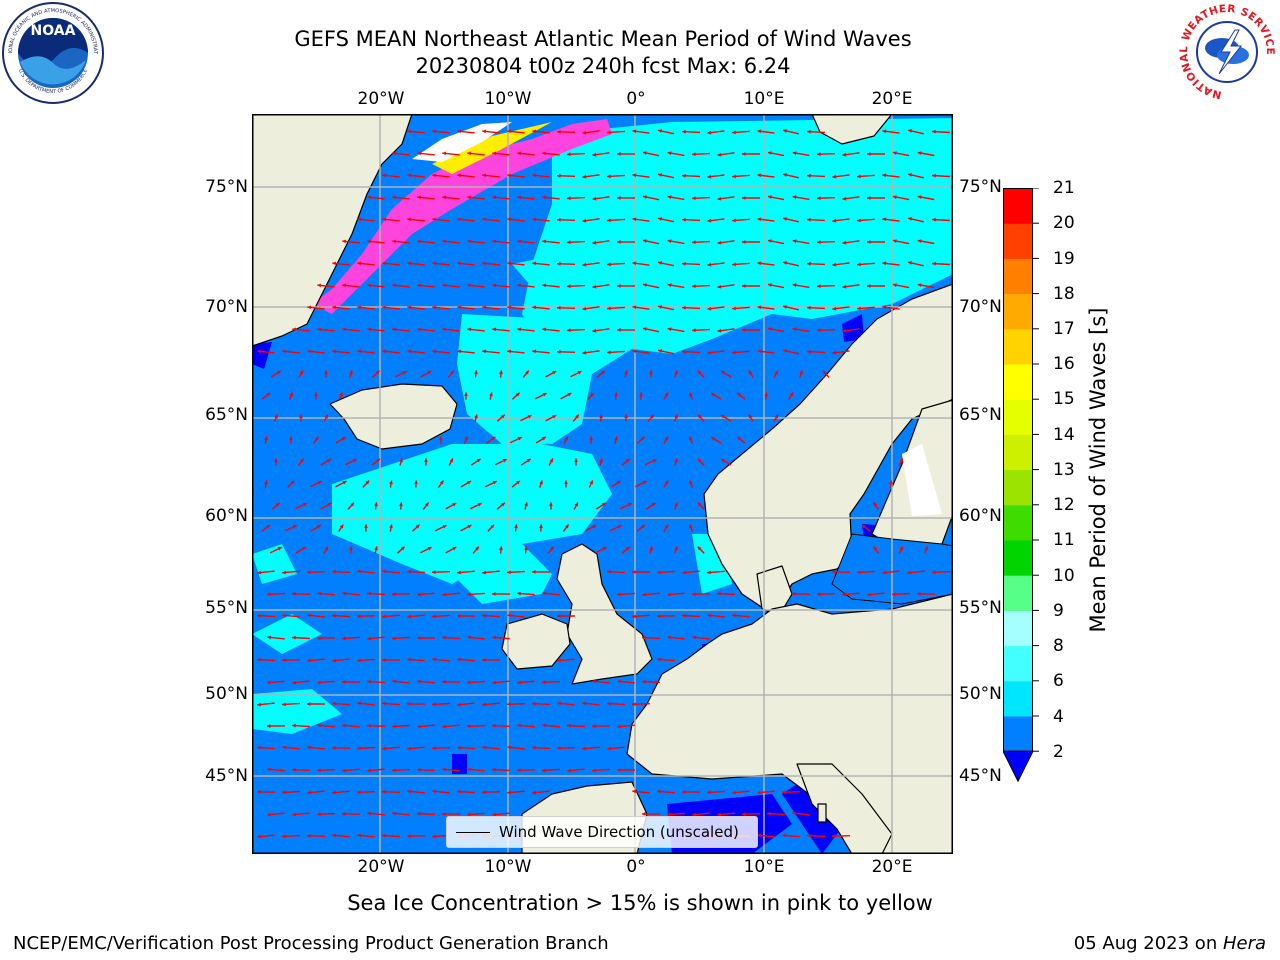 Image resolution: width=1280 pixels, height=960 pixels. What do you see at coordinates (473, 832) in the screenshot?
I see `legend-line-swatch` at bounding box center [473, 832].